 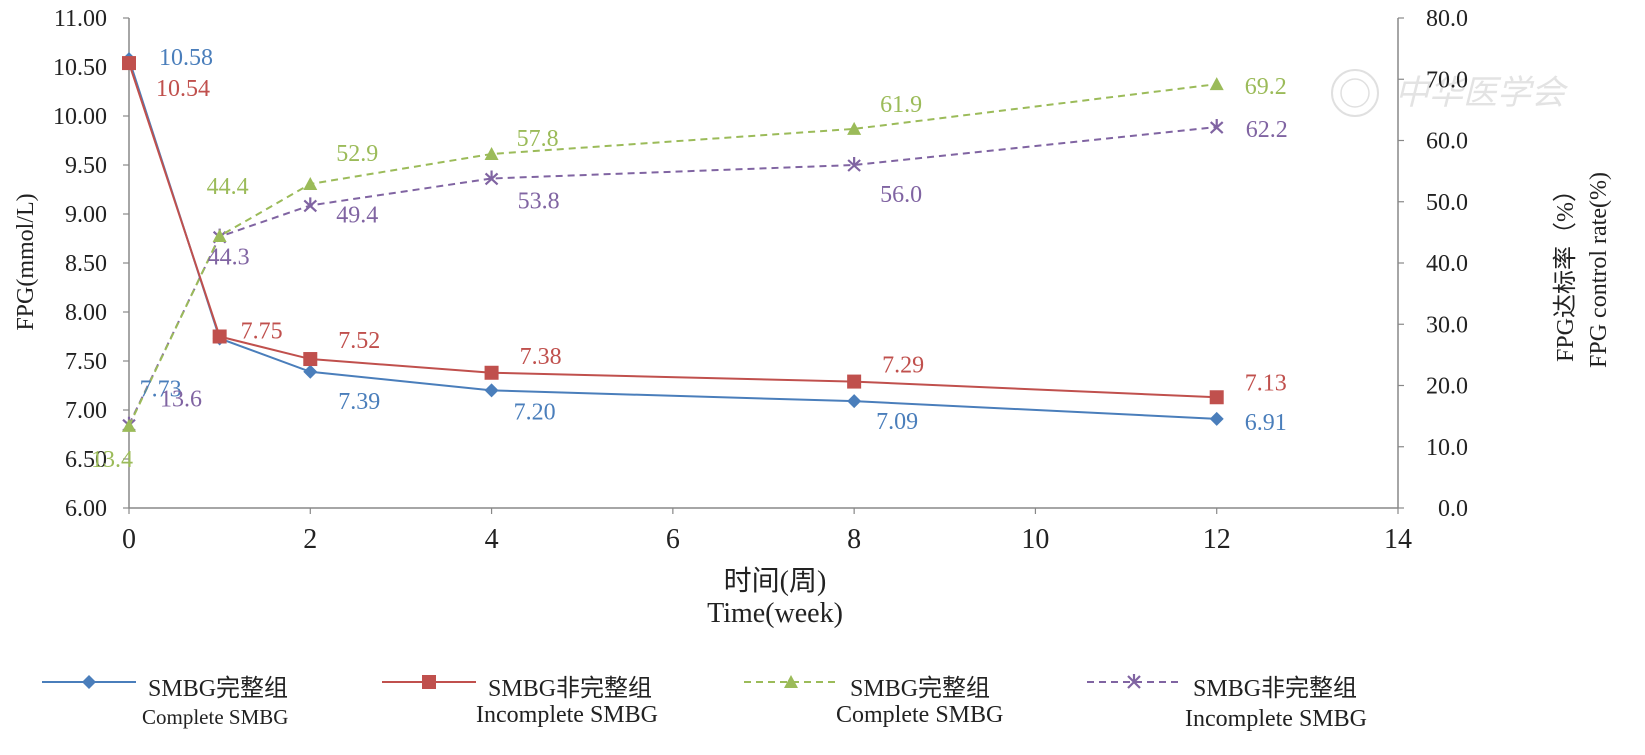 What do you see at coordinates (901, 195) in the screenshot?
I see `data-label: 56.0` at bounding box center [901, 195].